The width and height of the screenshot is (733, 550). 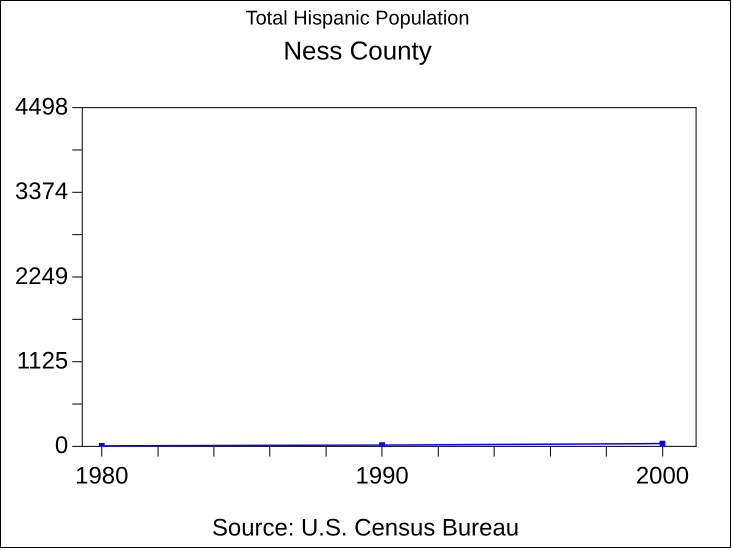 What do you see at coordinates (41, 192) in the screenshot?
I see `y-tick-label: 3374` at bounding box center [41, 192].